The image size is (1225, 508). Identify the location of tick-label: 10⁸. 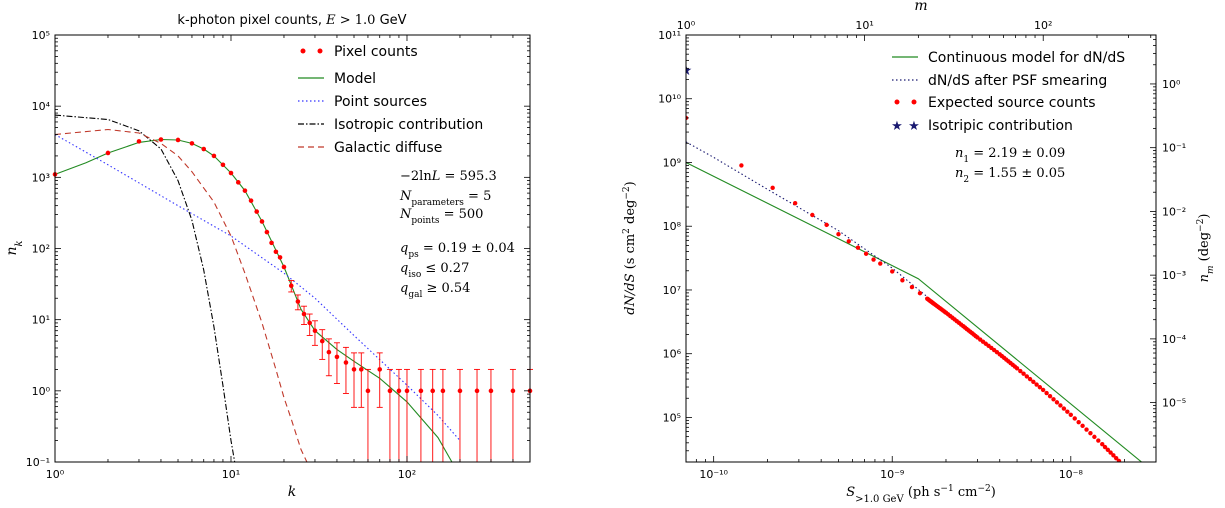
(672, 226).